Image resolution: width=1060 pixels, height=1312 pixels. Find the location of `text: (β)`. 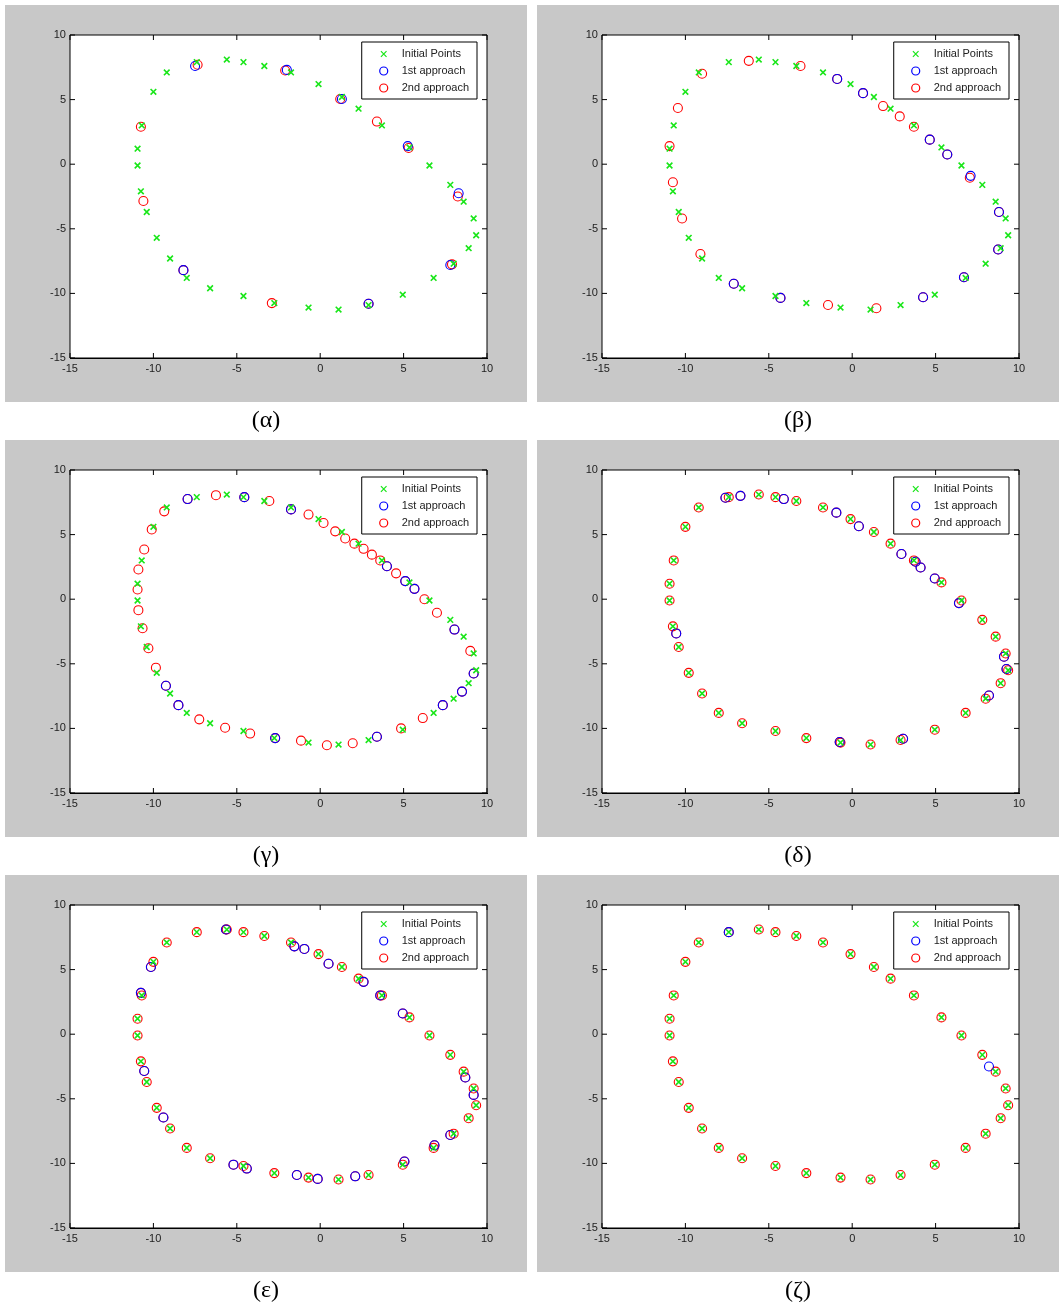

text: (β) is located at coordinates (798, 419).